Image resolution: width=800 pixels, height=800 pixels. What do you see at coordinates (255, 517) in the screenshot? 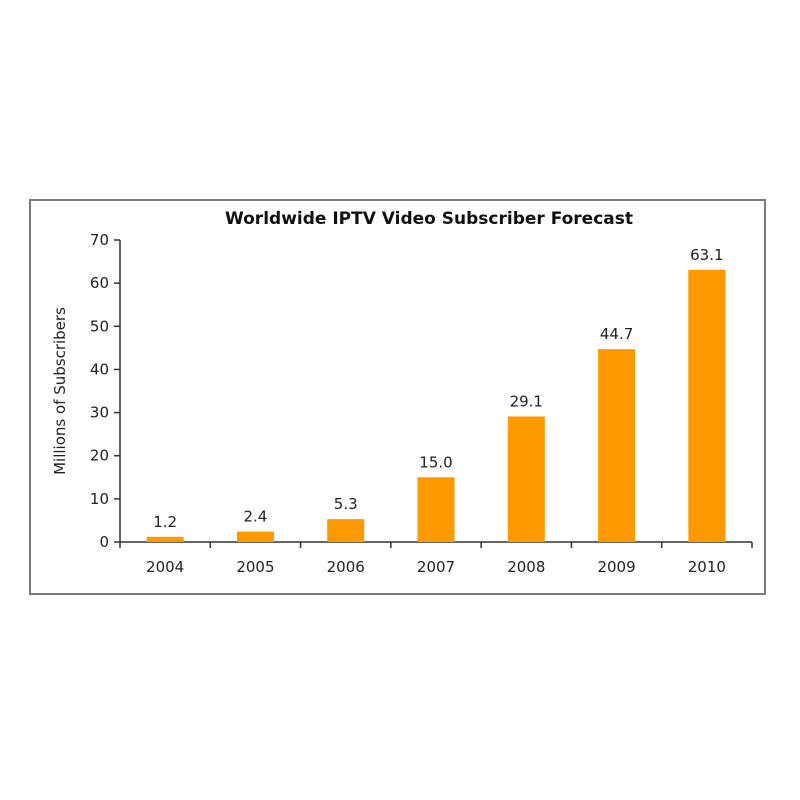
I see `data-label: 2.4` at bounding box center [255, 517].